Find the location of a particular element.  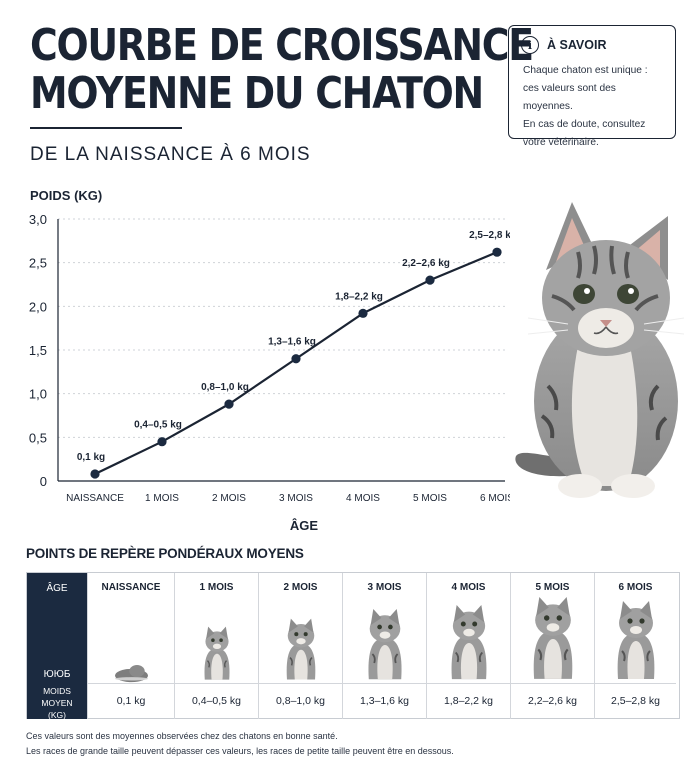

data-label: 0,8–1,0 kg is located at coordinates (225, 387).